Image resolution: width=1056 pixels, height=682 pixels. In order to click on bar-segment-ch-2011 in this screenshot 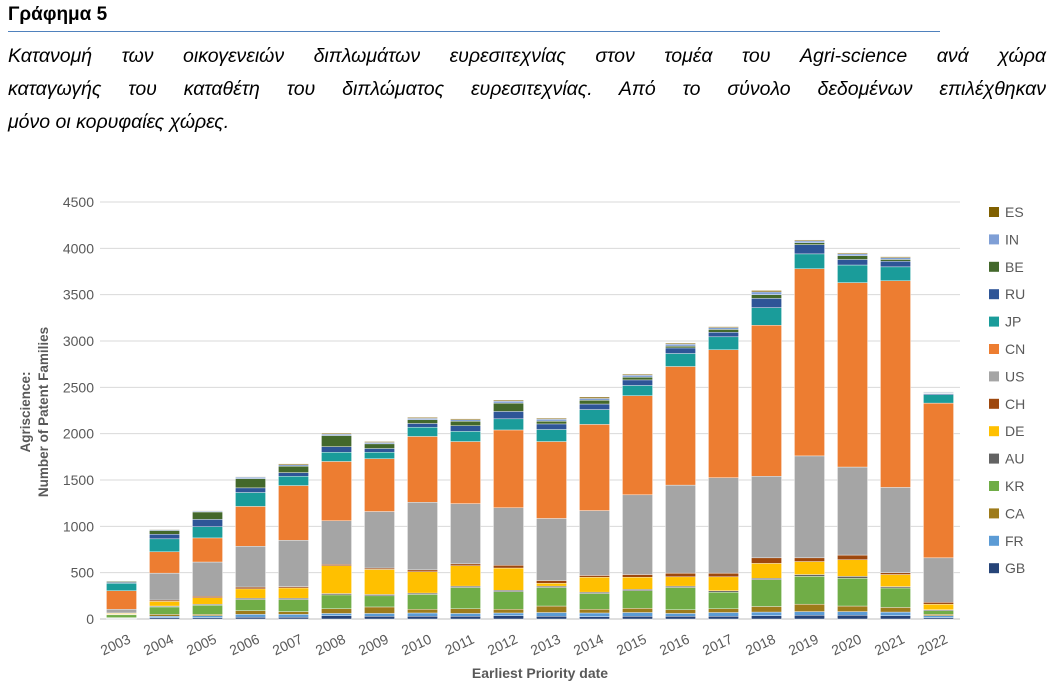, I will do `click(465, 565)`.